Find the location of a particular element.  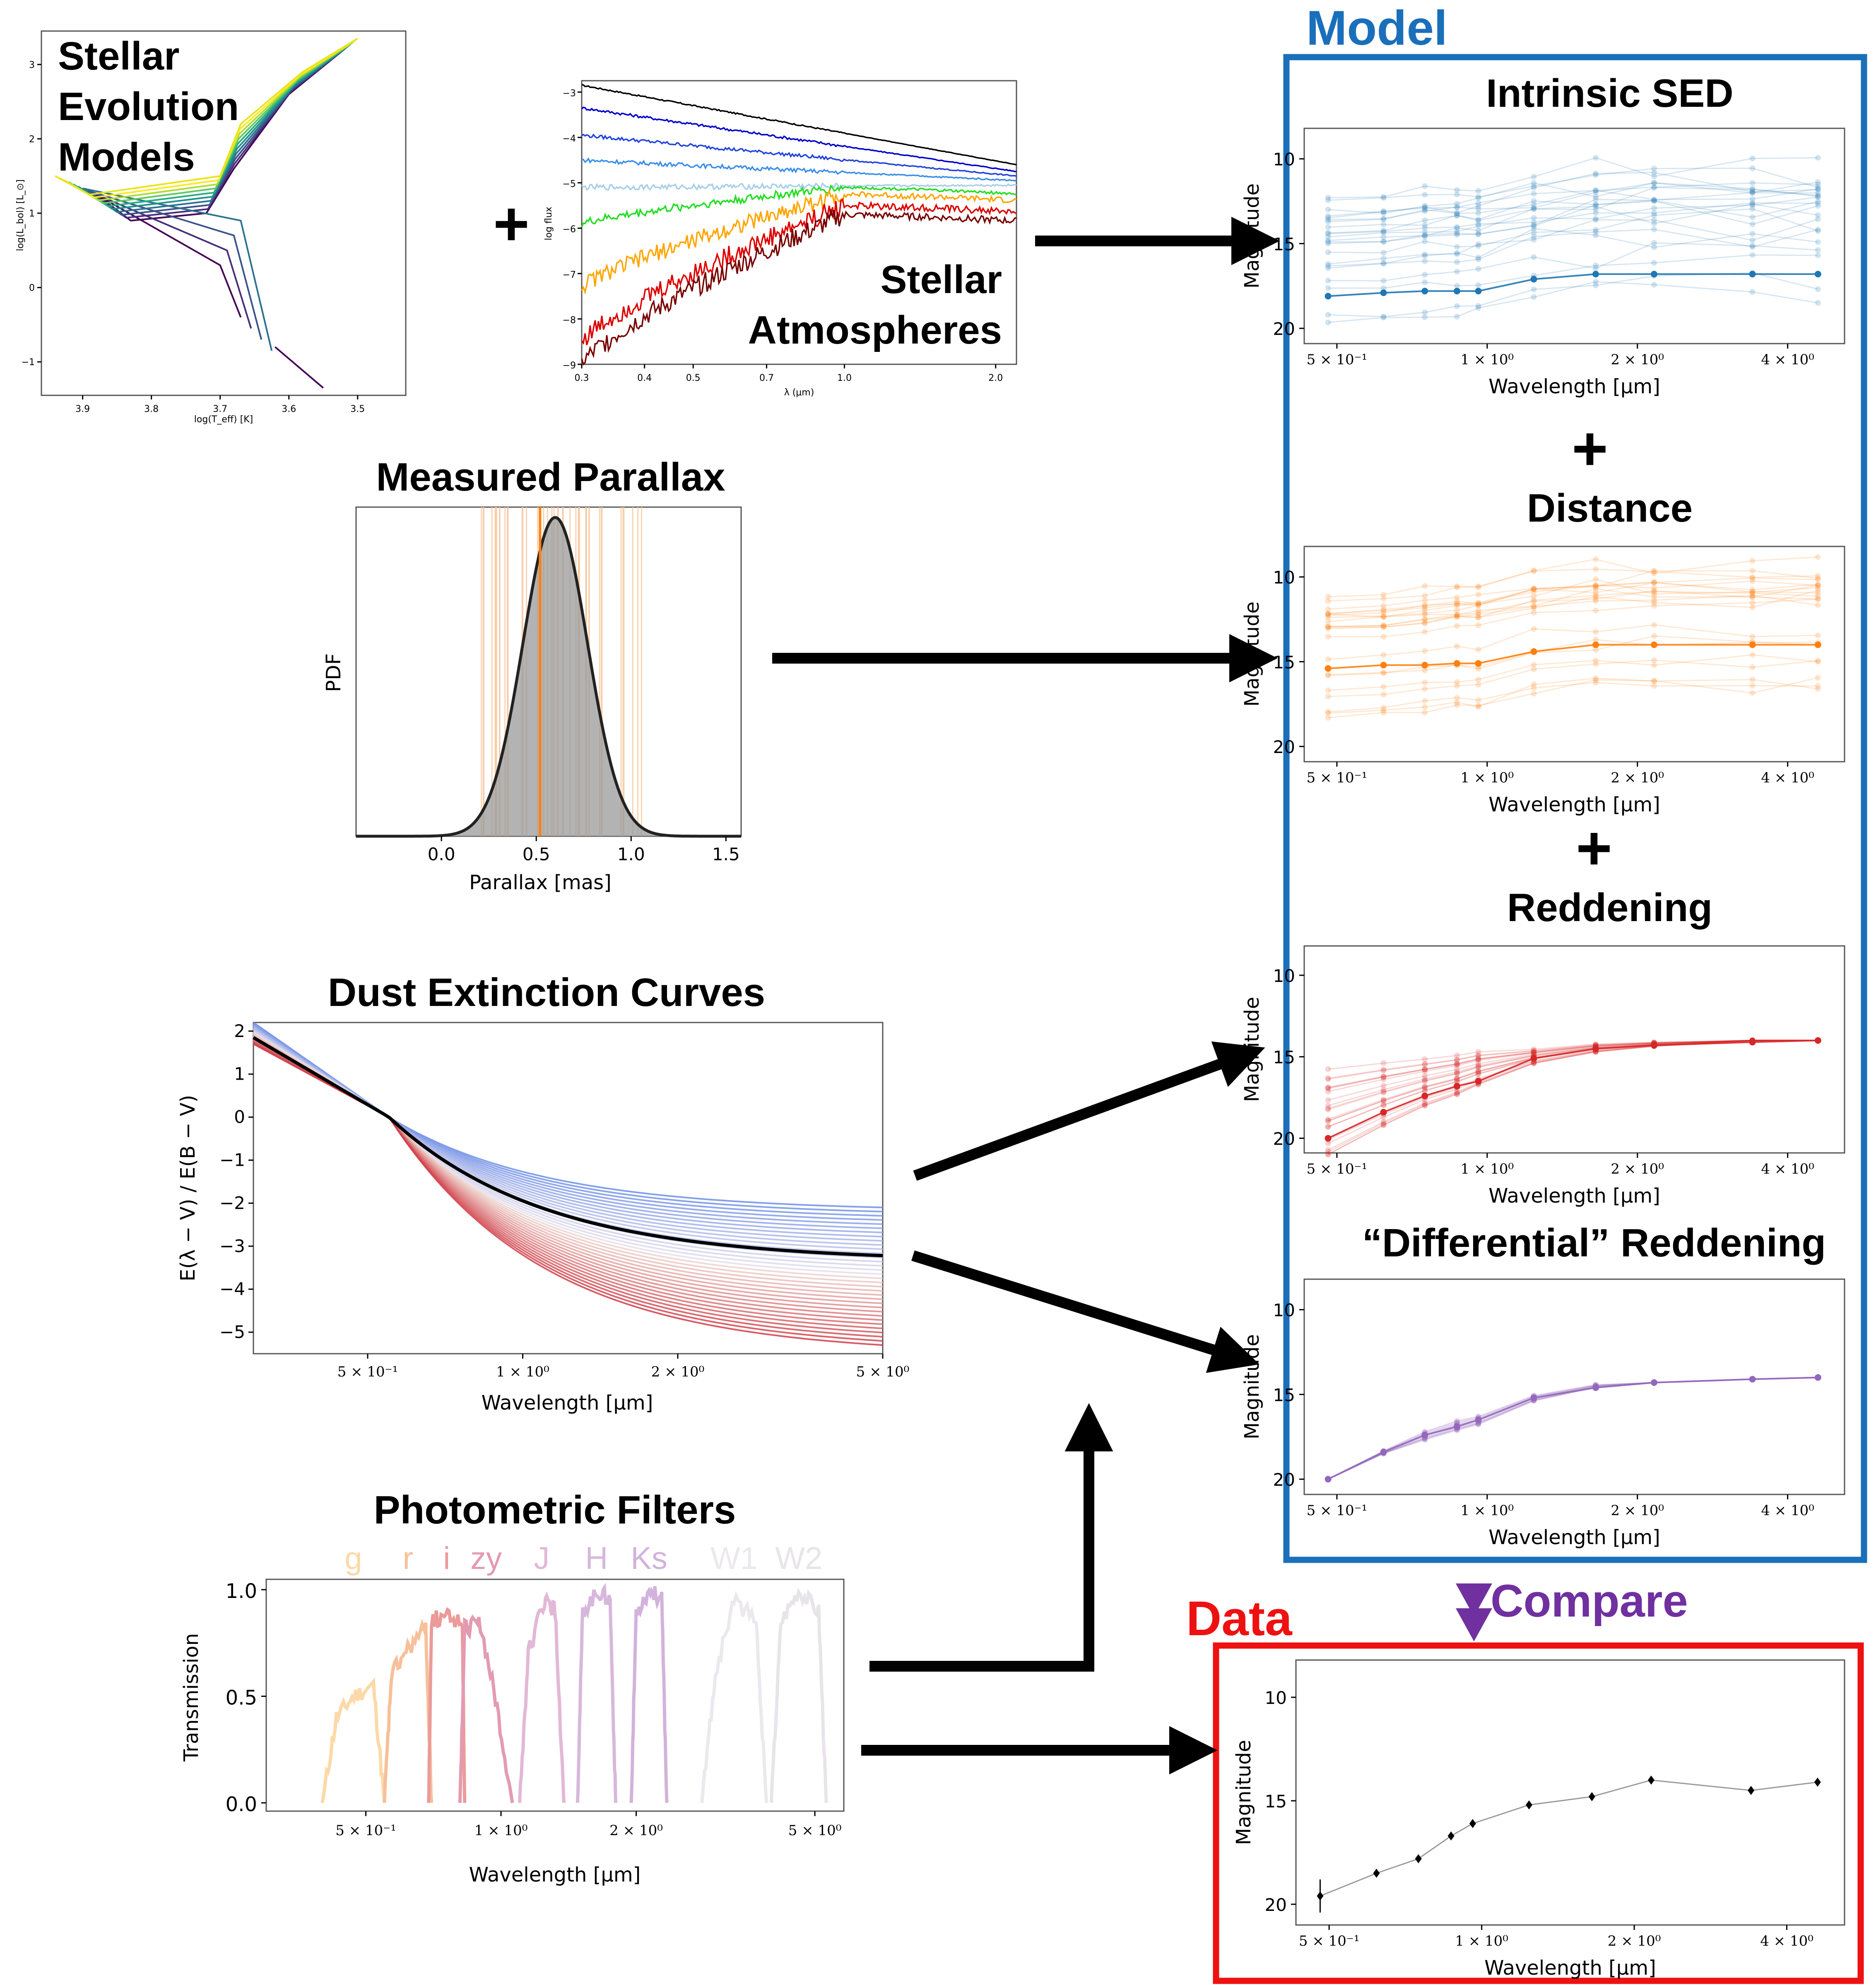

data-point is located at coordinates (1320, 1896).